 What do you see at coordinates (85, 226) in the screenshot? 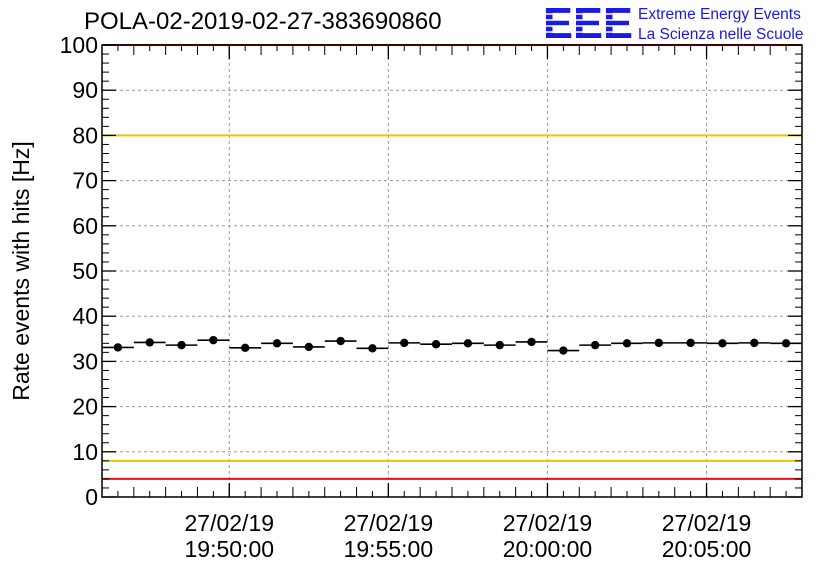
I see `y-tick-label: 60` at bounding box center [85, 226].